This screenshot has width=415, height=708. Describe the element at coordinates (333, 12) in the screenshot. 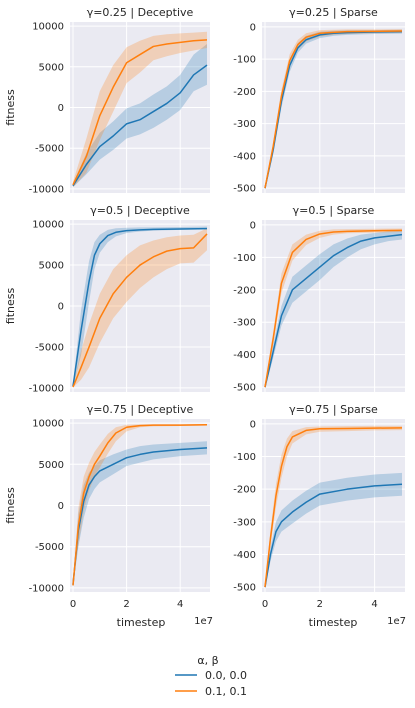

I see `panel-title: γ=0.25 | Sparse` at that location.